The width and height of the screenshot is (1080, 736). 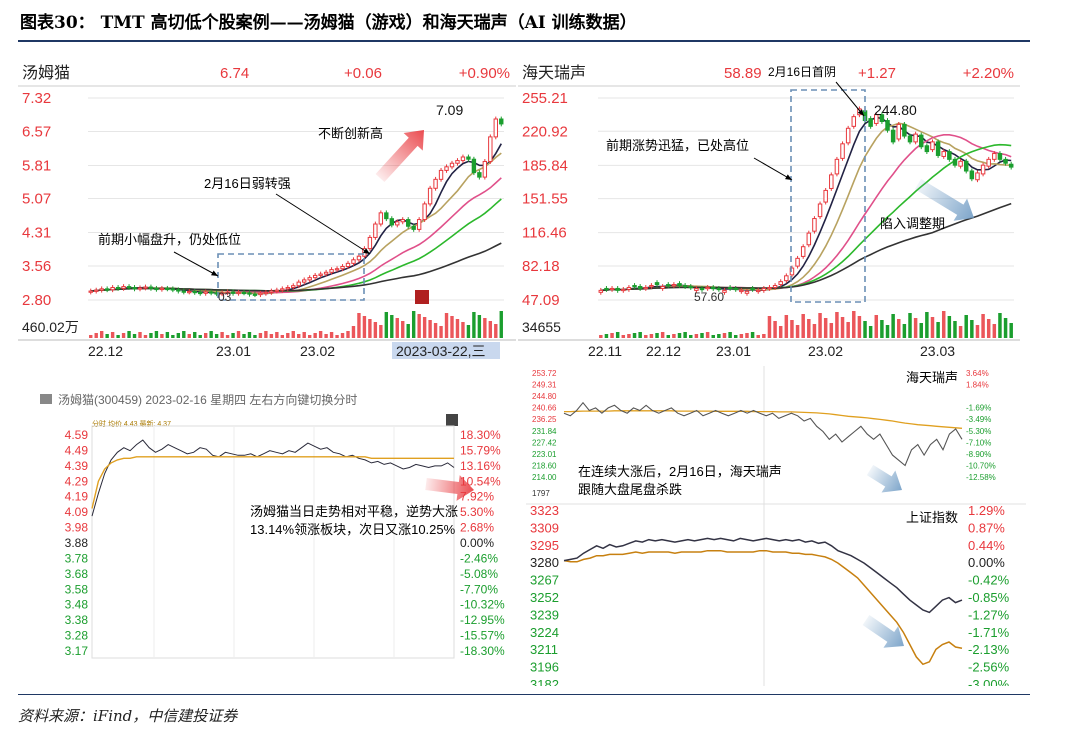 What do you see at coordinates (989, 649) in the screenshot?
I see `sse-y-tick-right: -2.13%` at bounding box center [989, 649].